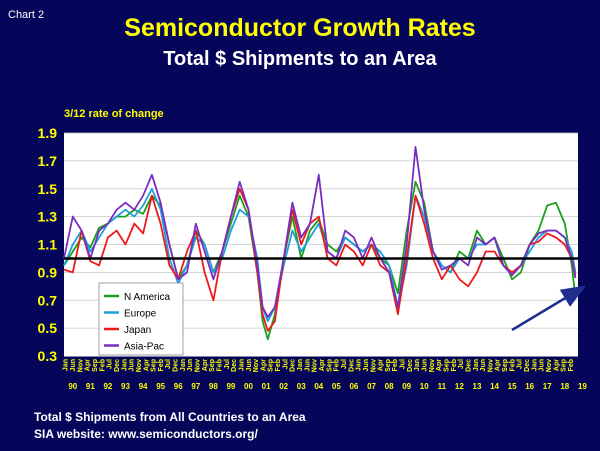  What do you see at coordinates (547, 386) in the screenshot?
I see `x-year-label: 17` at bounding box center [547, 386].